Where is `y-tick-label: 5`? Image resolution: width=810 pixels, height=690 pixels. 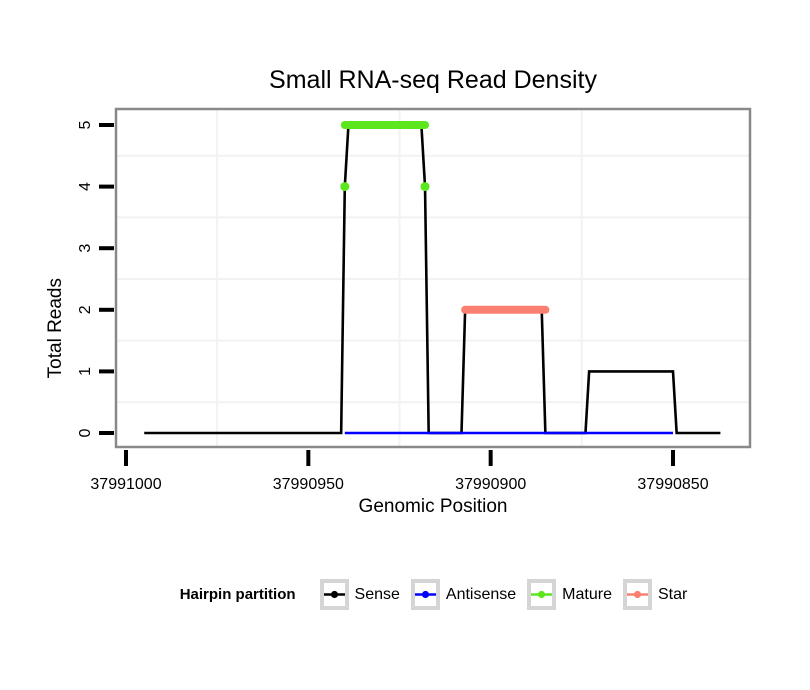
y-tick-label: 5 is located at coordinates (85, 124).